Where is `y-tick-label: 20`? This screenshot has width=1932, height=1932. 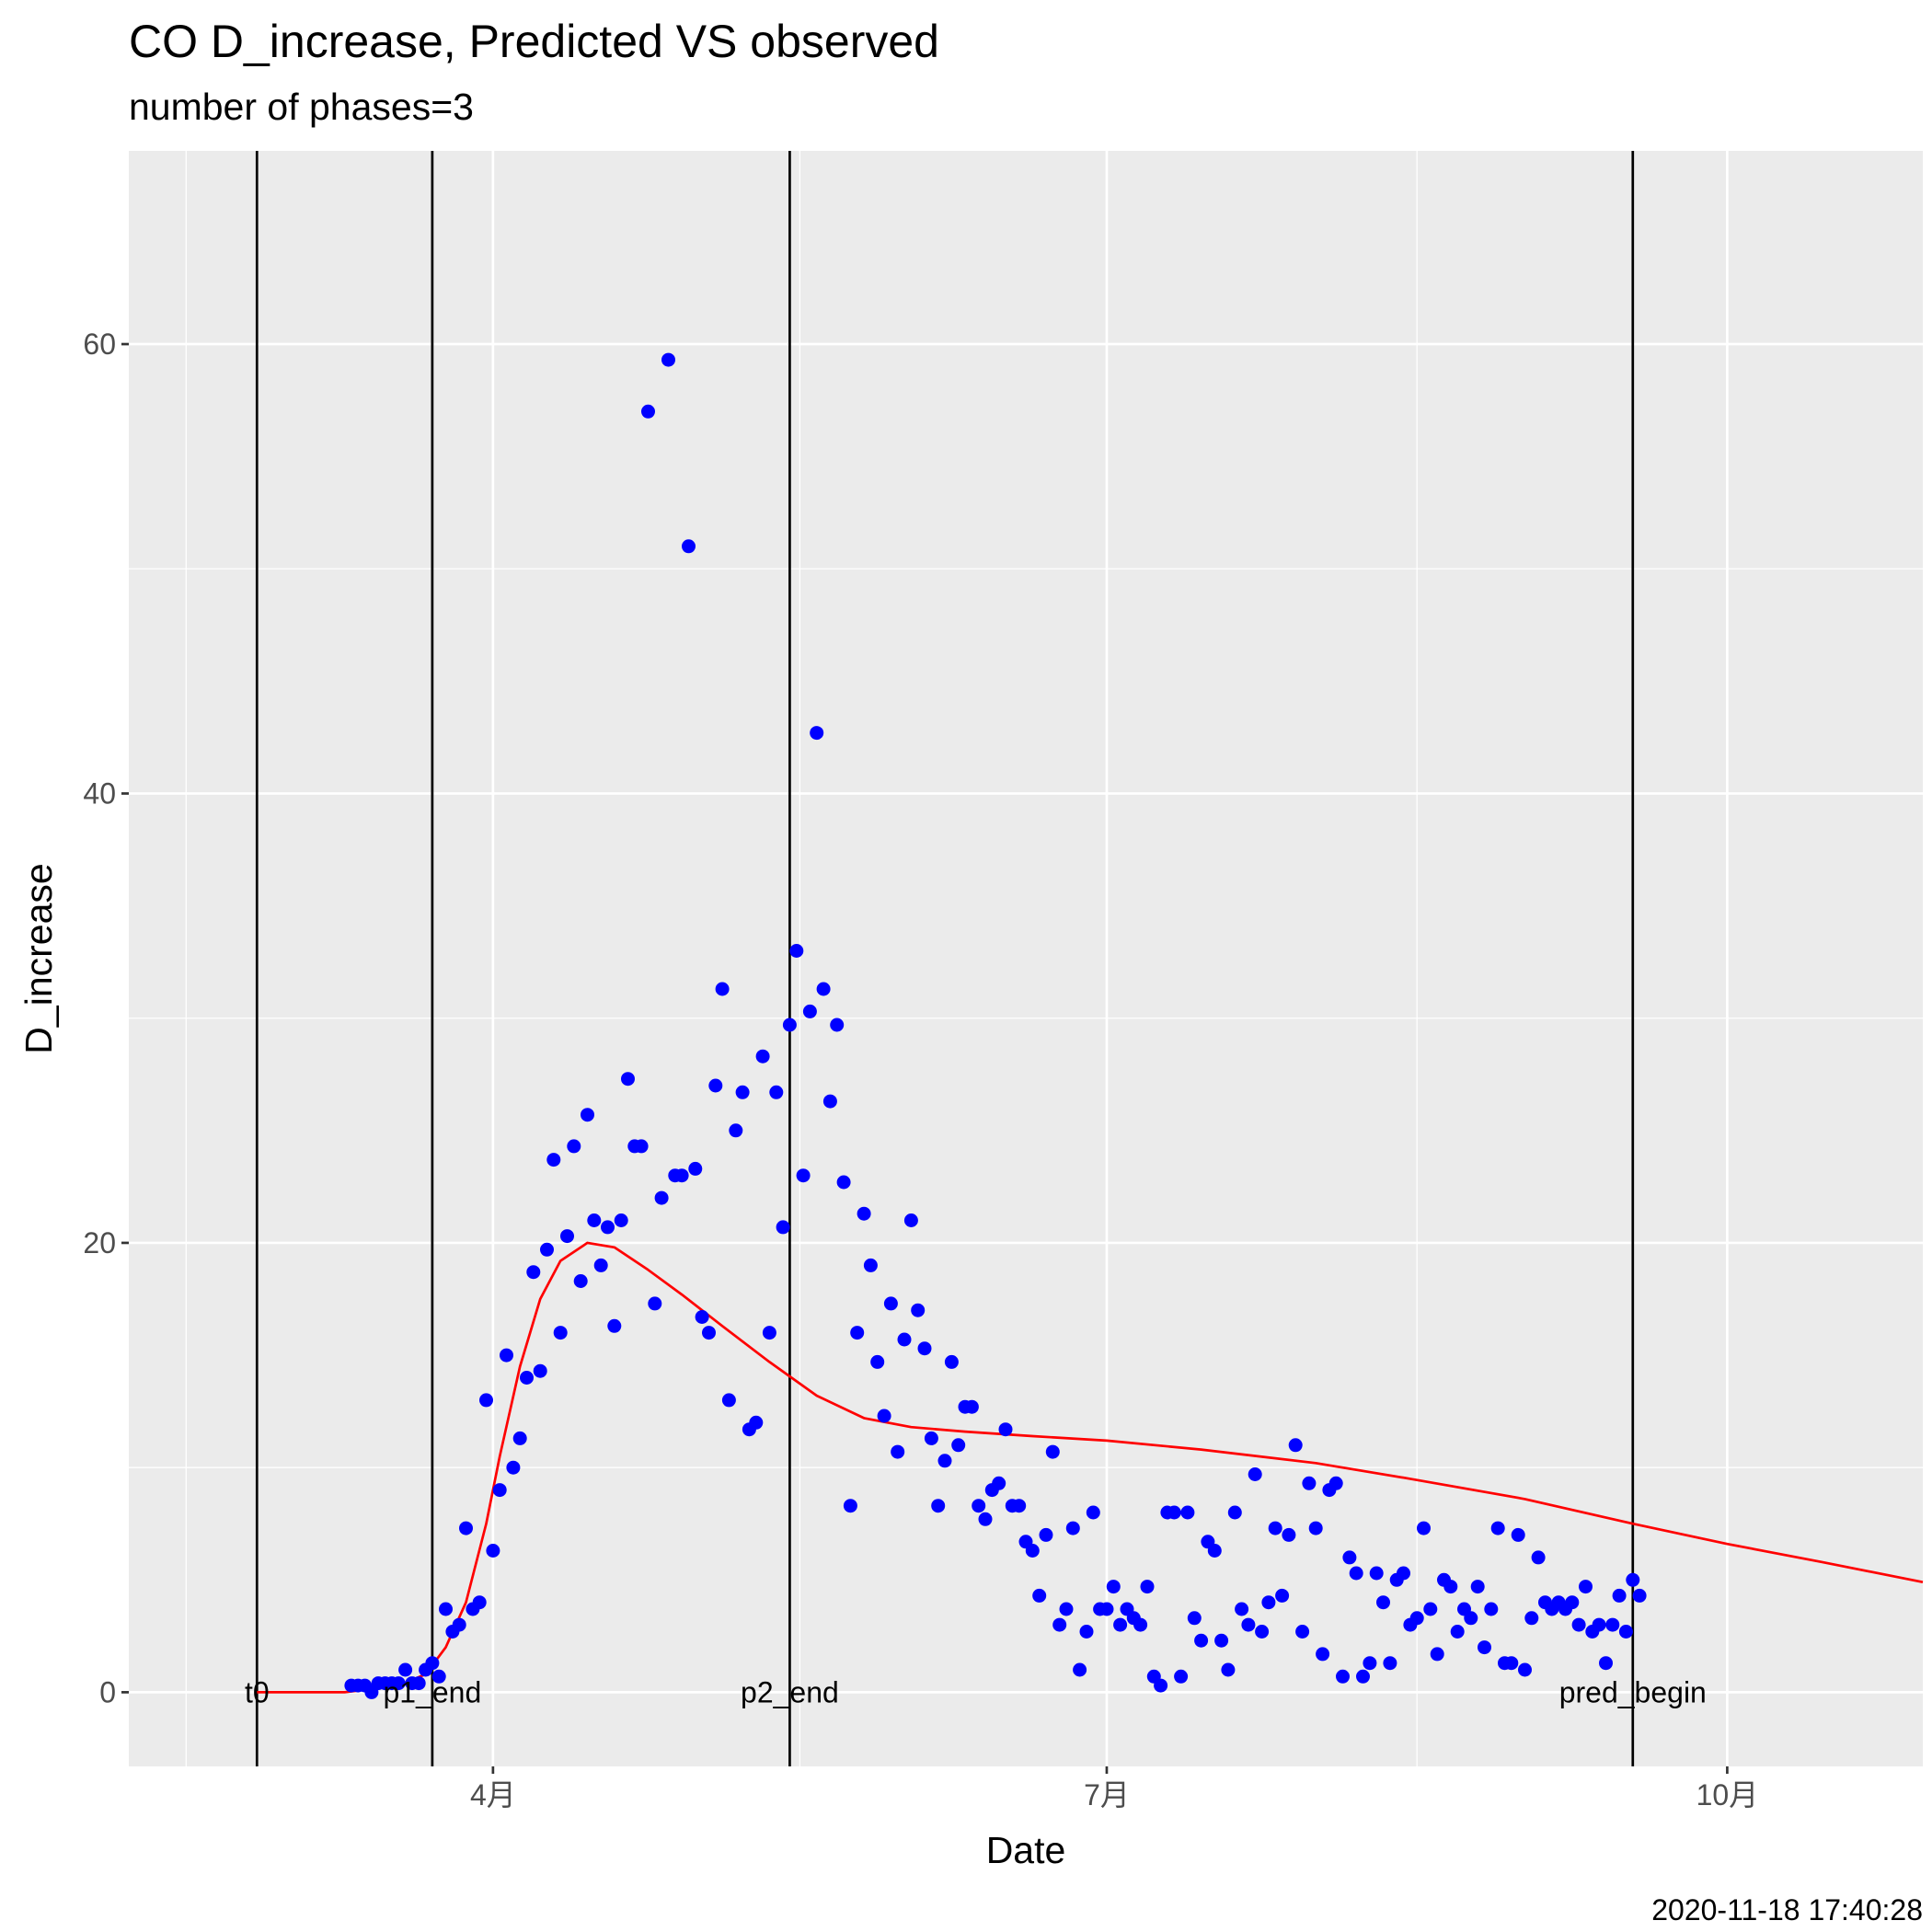 y-tick-label: 20 is located at coordinates (99, 1242).